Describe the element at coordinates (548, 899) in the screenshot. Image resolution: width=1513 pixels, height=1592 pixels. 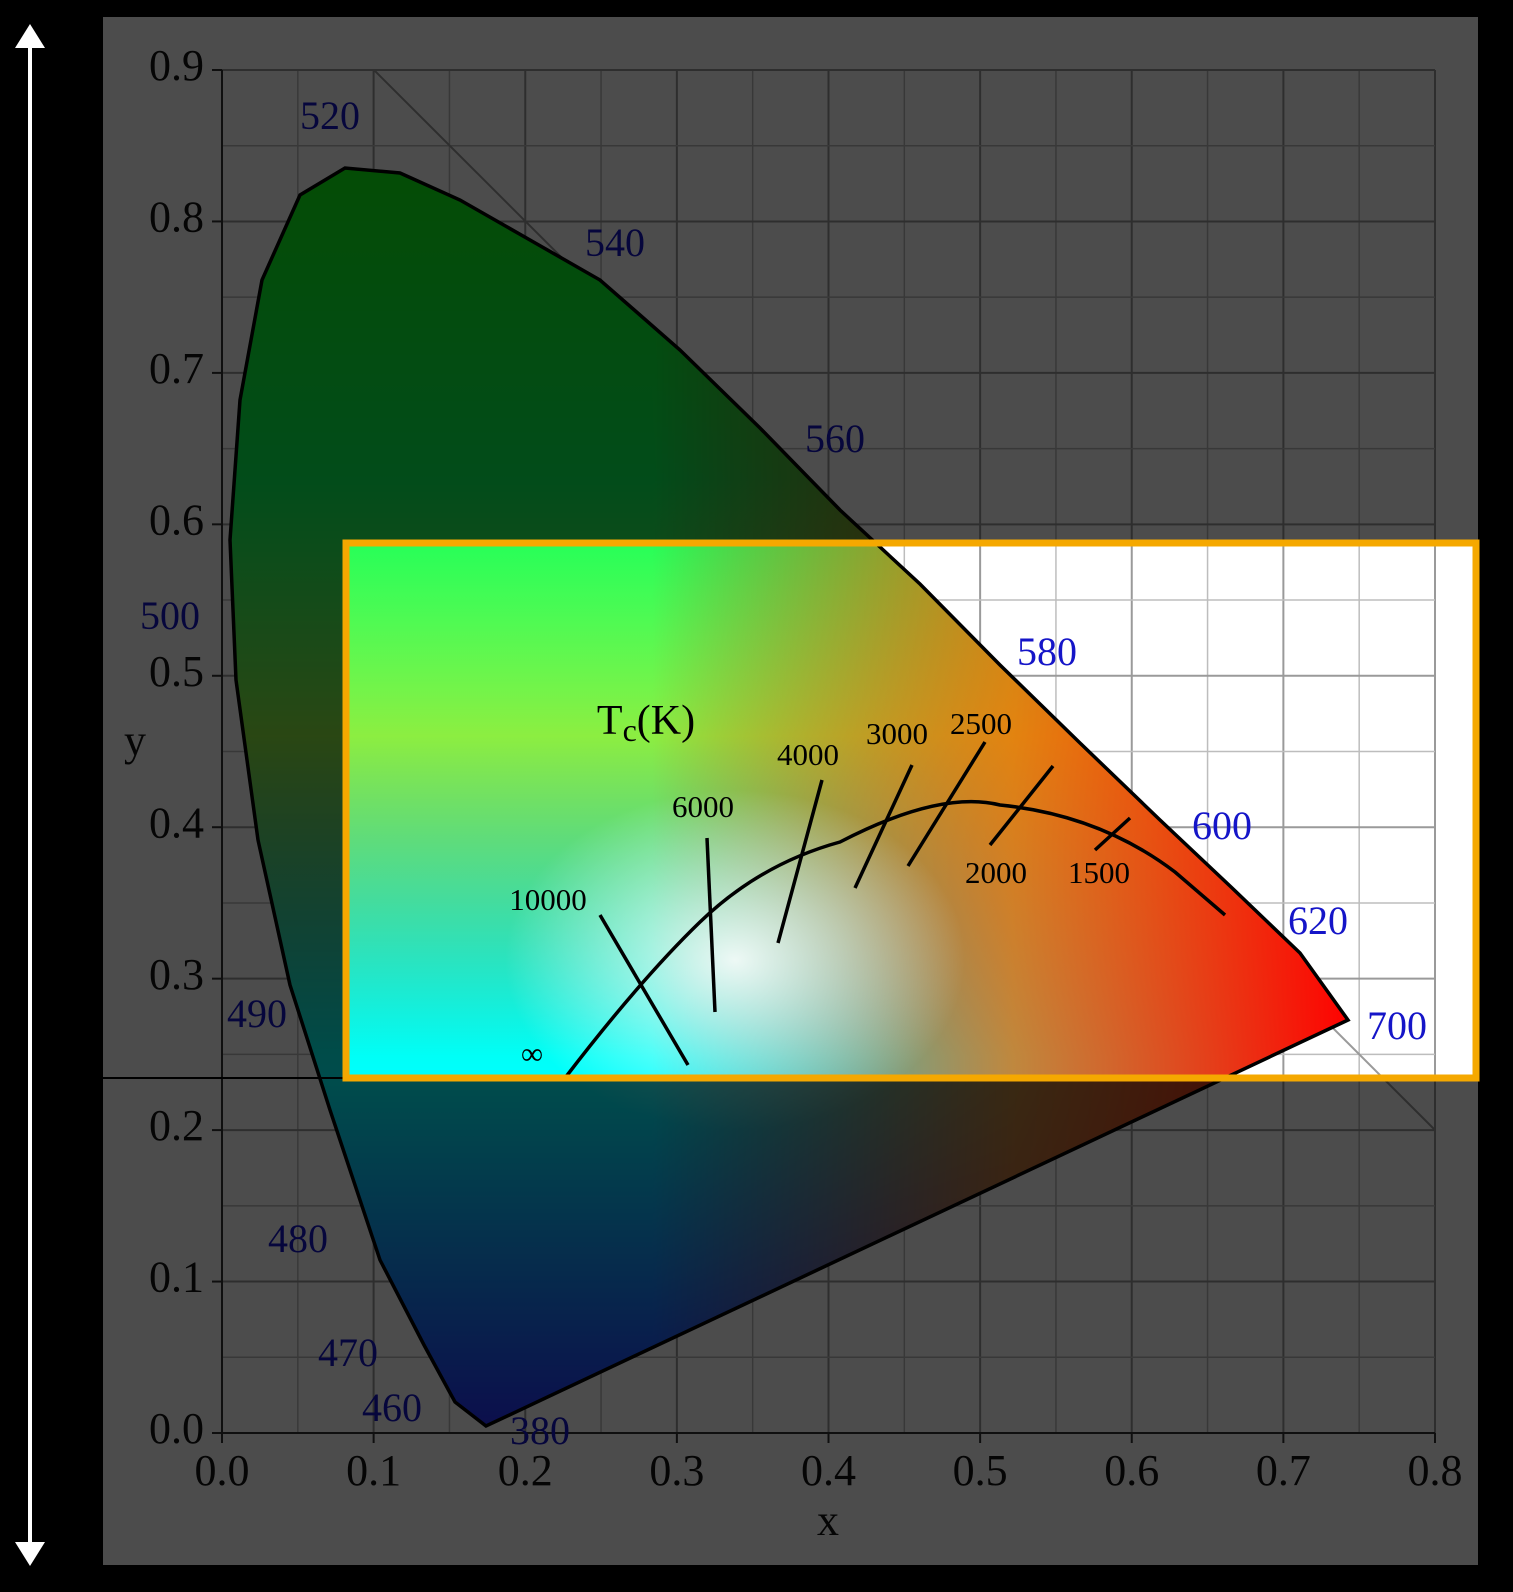
I see `temperature-label: 10000` at that location.